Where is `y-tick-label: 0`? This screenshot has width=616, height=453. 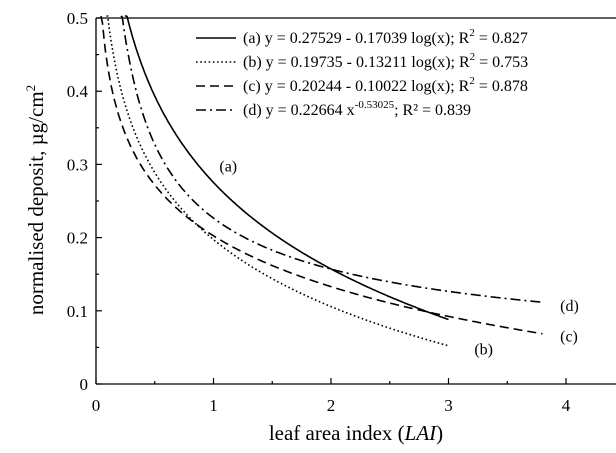 y-tick-label: 0 is located at coordinates (84, 384).